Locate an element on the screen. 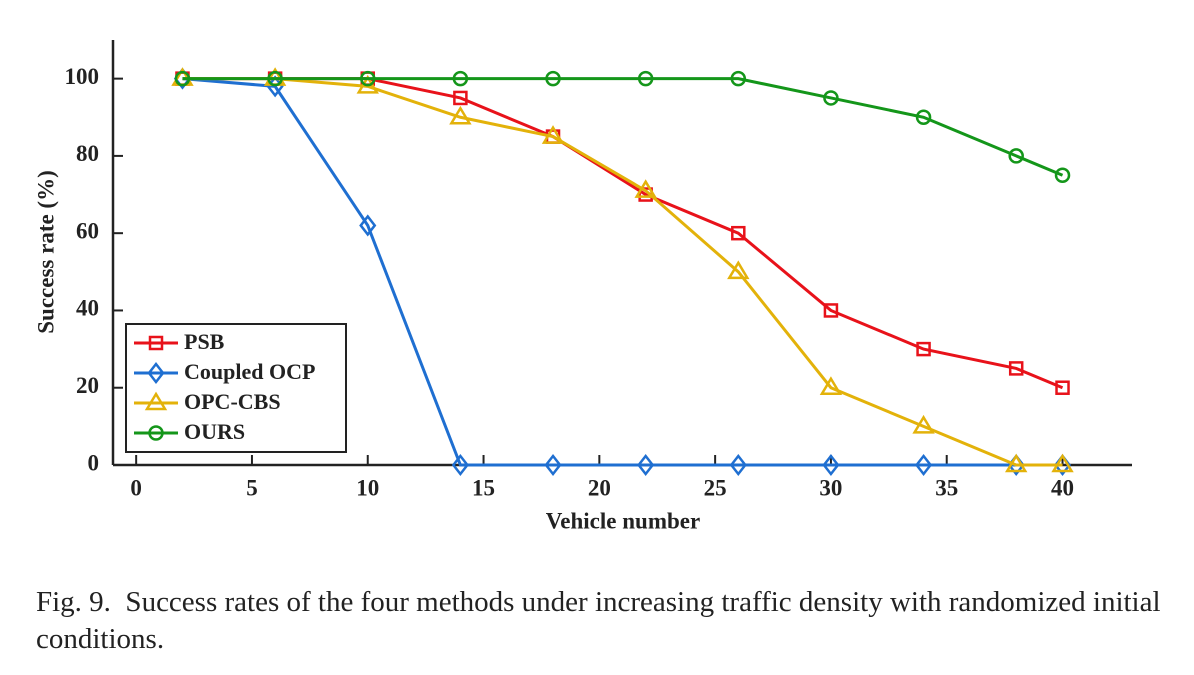  legend-label: OPC-CBS is located at coordinates (232, 401).